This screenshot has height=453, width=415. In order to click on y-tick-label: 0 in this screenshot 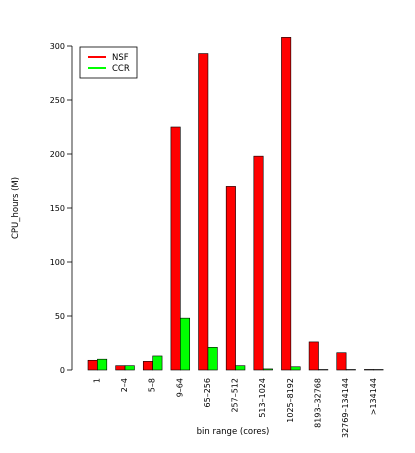, I will do `click(62, 370)`.